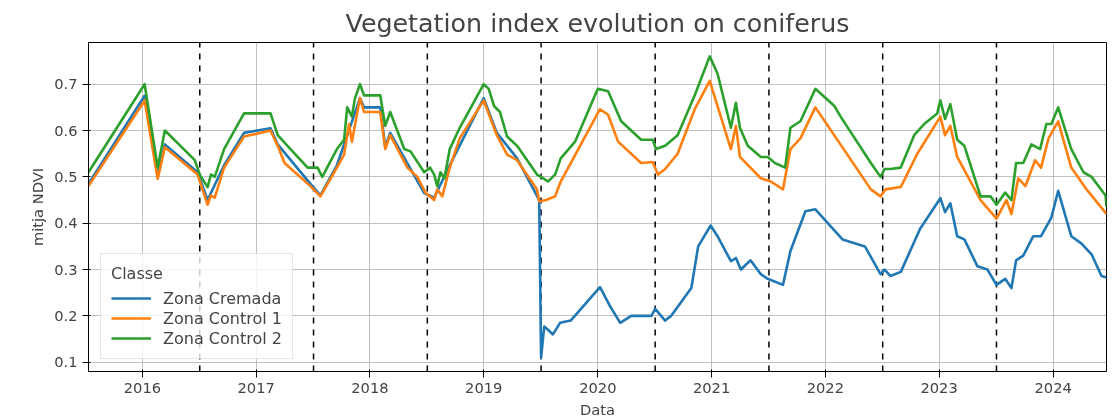 The height and width of the screenshot is (420, 1114). Describe the element at coordinates (370, 387) in the screenshot. I see `x-tick-label: 2018` at that location.